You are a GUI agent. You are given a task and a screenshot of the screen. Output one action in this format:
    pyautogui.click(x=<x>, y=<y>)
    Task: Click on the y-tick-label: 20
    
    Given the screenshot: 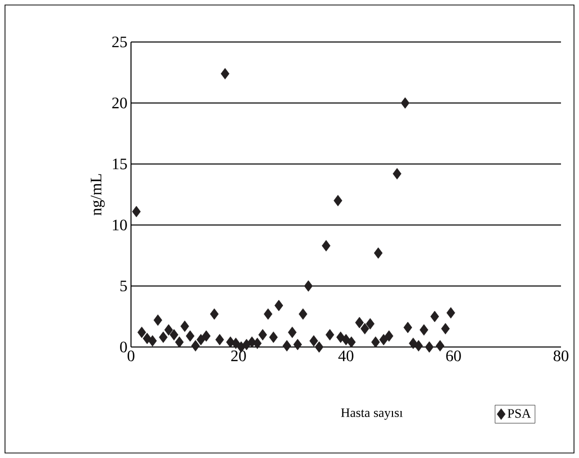 What is the action you would take?
    pyautogui.click(x=119, y=103)
    